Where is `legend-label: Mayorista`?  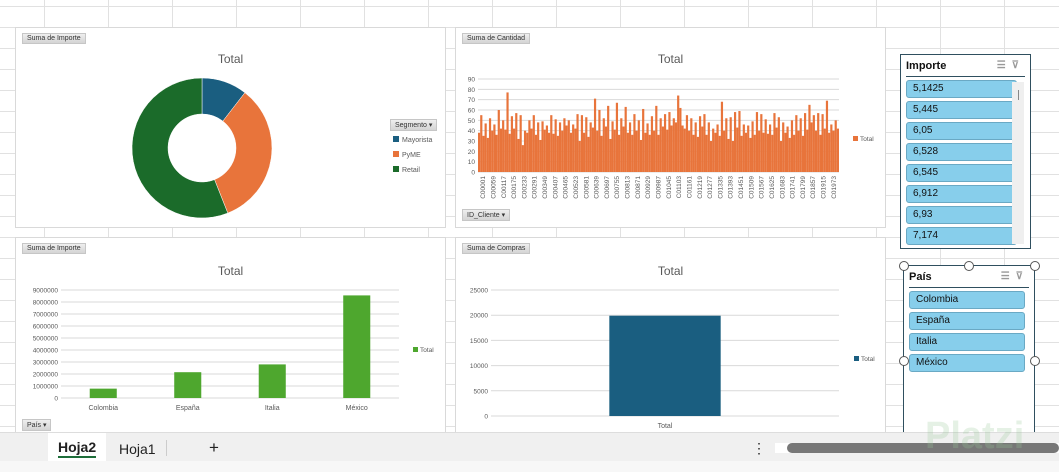 legend-label: Mayorista is located at coordinates (417, 140).